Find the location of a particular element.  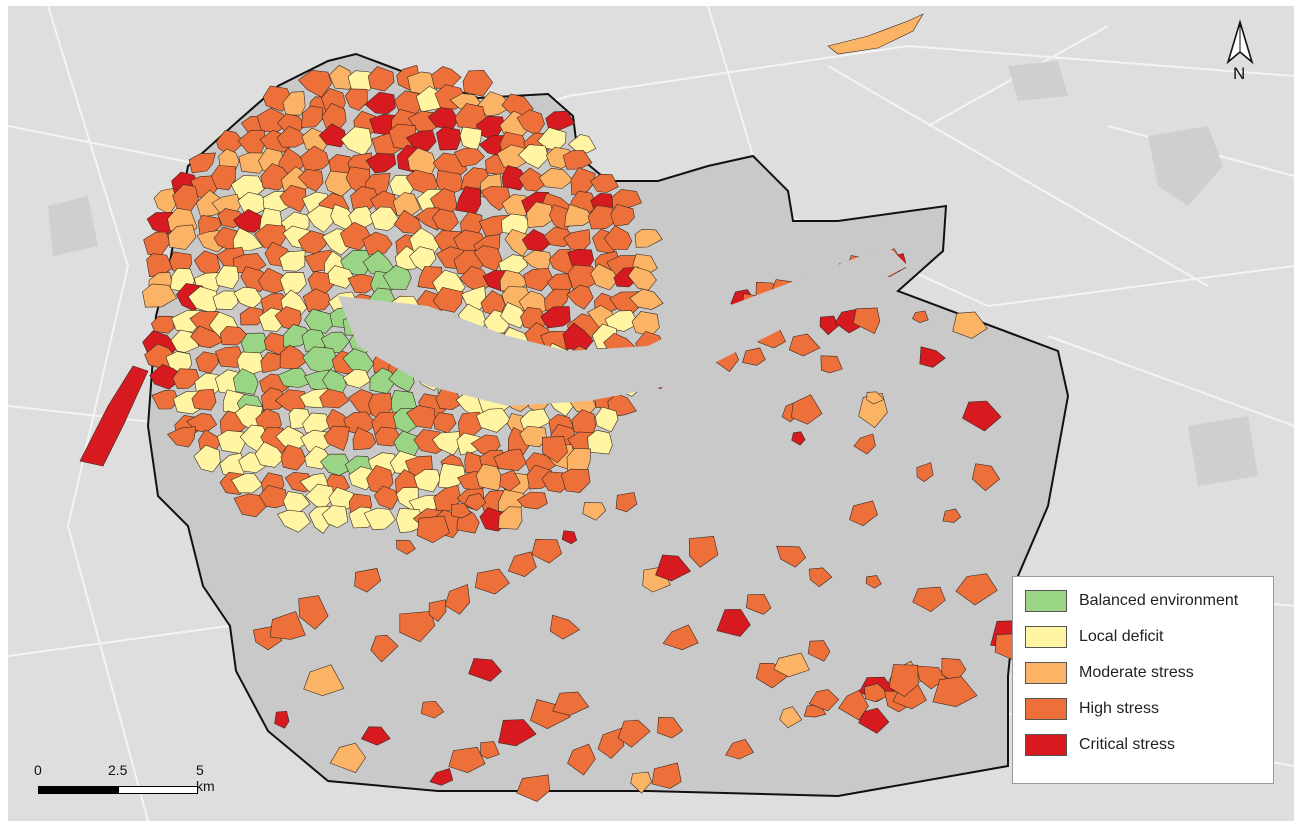

legend-item-moderate-stress: Moderate stress is located at coordinates (1109, 673).